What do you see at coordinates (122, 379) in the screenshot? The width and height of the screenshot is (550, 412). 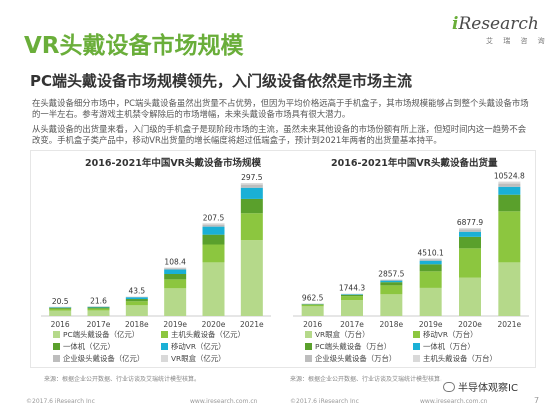 I see `source-note-left: 来源：根据企业公开数据、行业访谈及艾瑞统计模型核算。` at bounding box center [122, 379].